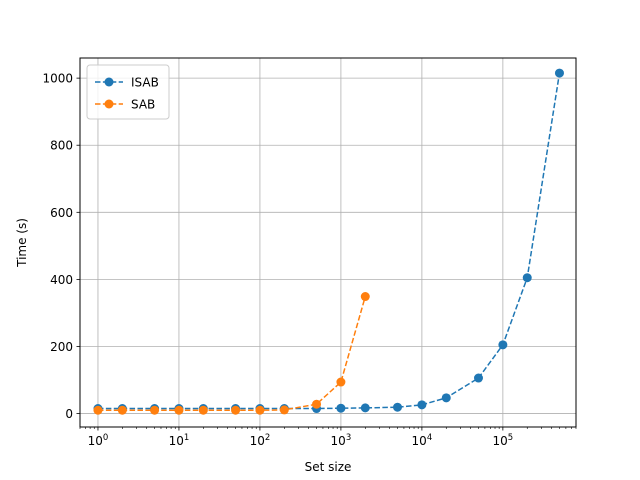 The width and height of the screenshot is (640, 480). Describe the element at coordinates (125, 105) in the screenshot. I see `legend-item-sab: SAB` at that location.